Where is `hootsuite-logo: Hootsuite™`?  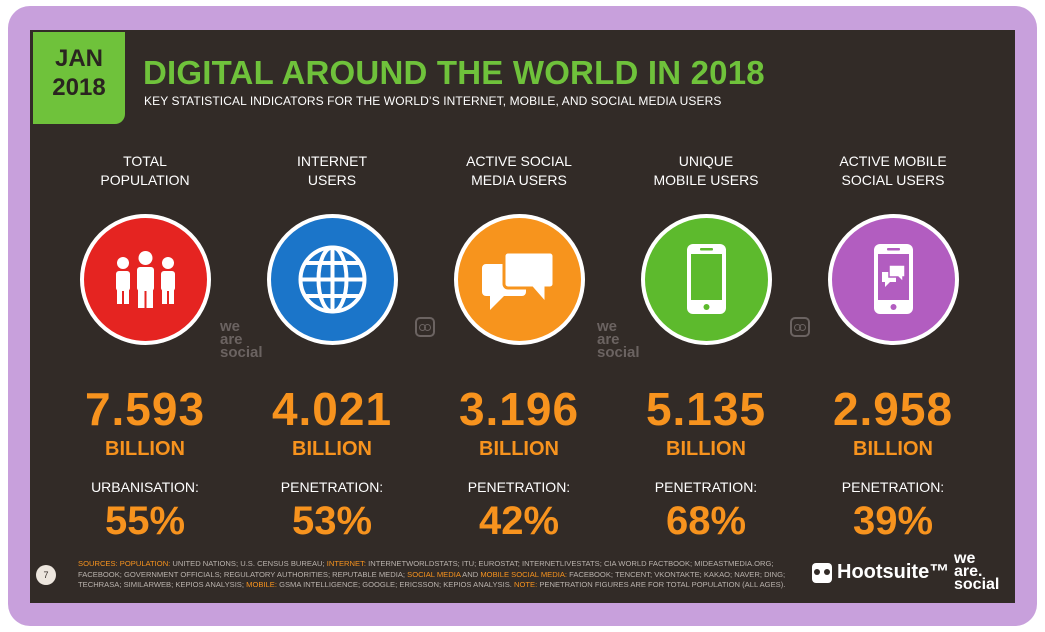
hootsuite-logo: Hootsuite™ is located at coordinates (880, 572).